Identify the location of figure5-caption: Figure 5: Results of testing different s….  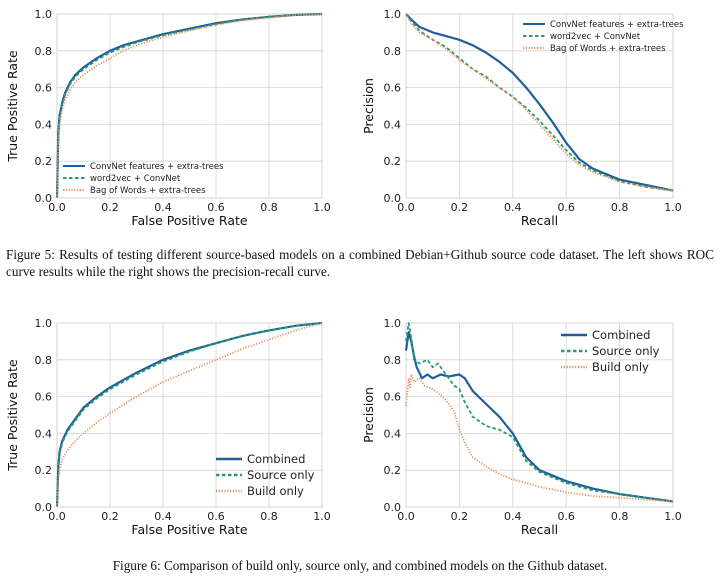
(360, 263).